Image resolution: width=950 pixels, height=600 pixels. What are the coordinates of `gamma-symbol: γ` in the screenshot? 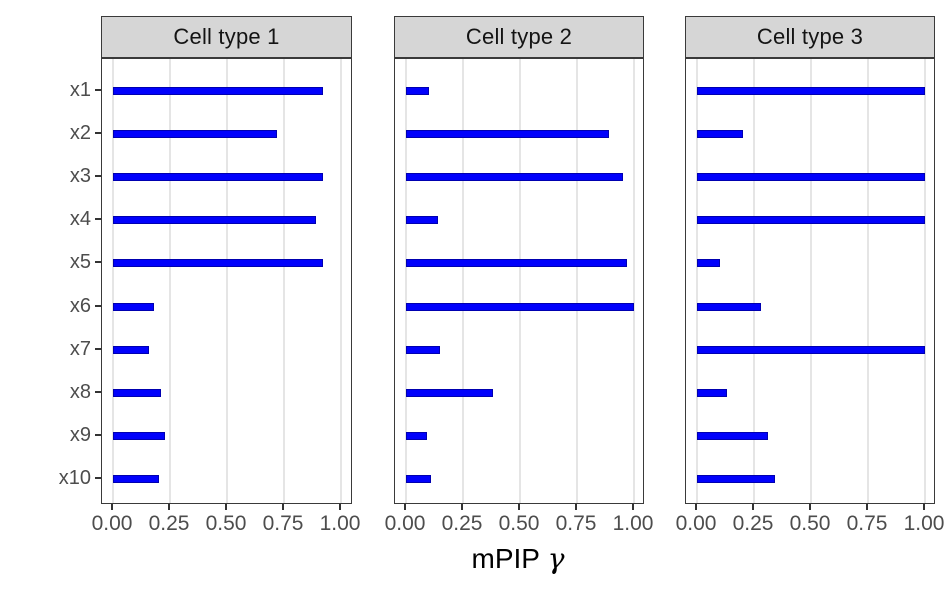 It's located at (556, 558).